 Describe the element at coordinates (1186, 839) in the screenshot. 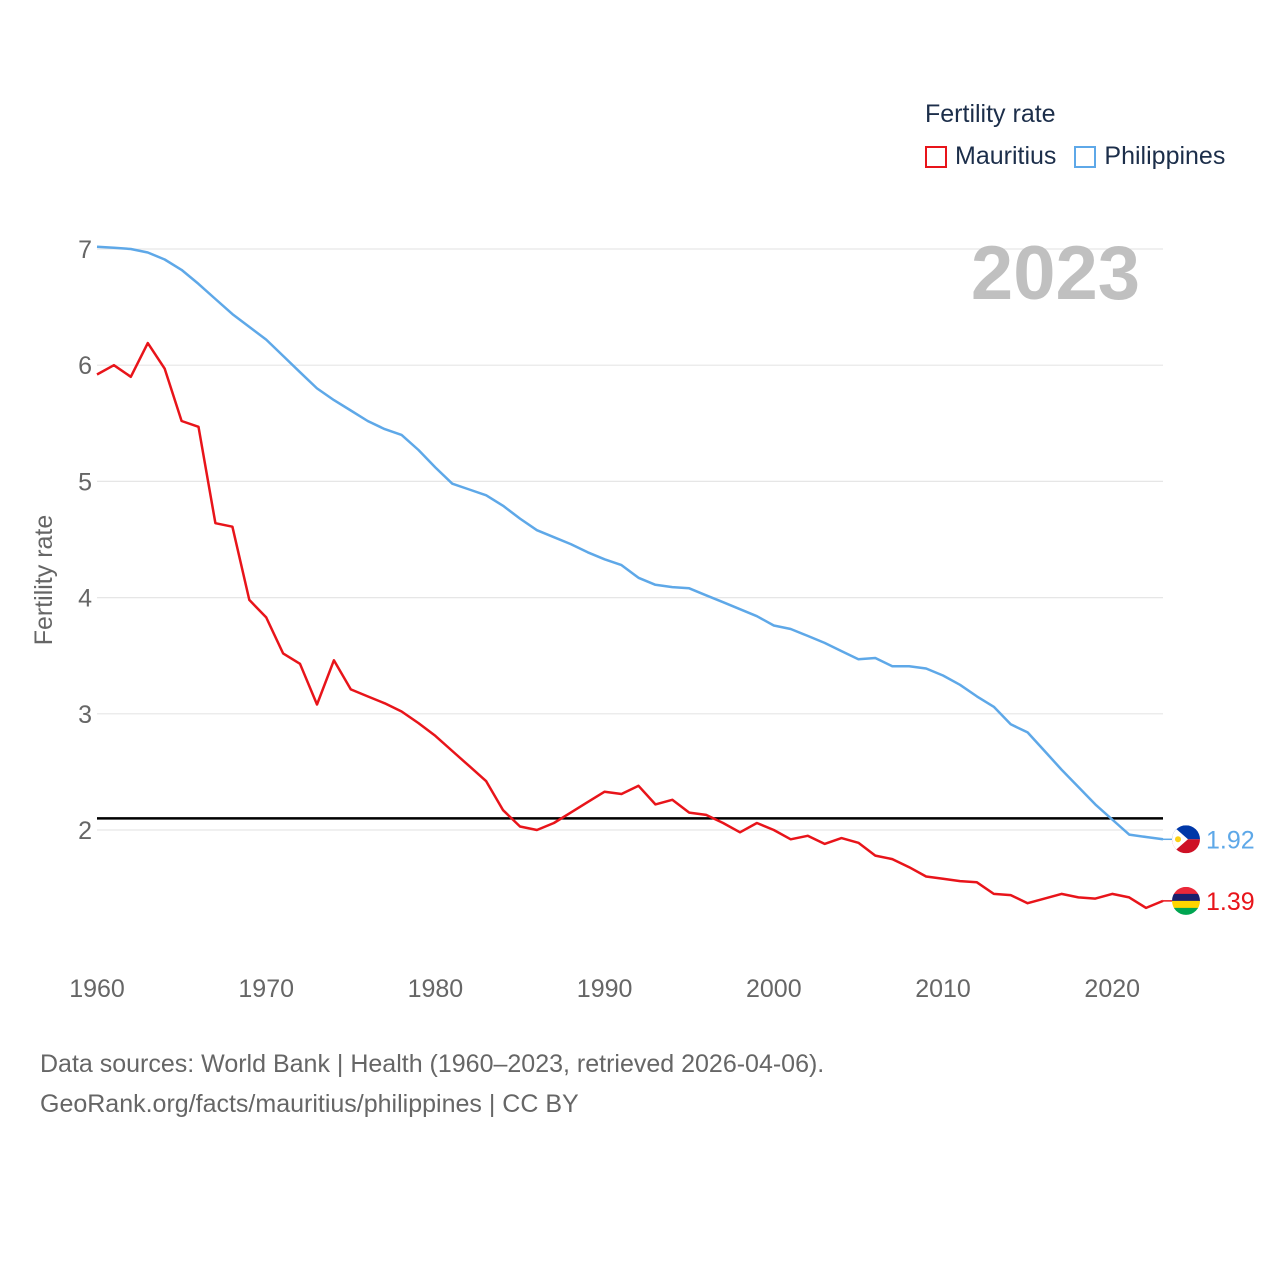

I see `flag-philippines-icon` at that location.